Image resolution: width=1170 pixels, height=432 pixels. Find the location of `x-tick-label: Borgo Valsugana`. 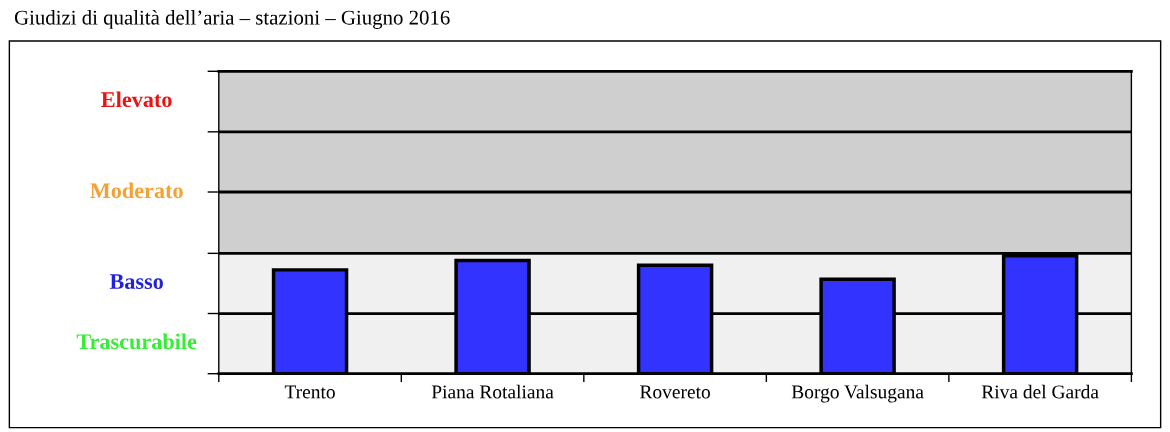

x-tick-label: Borgo Valsugana is located at coordinates (857, 393).